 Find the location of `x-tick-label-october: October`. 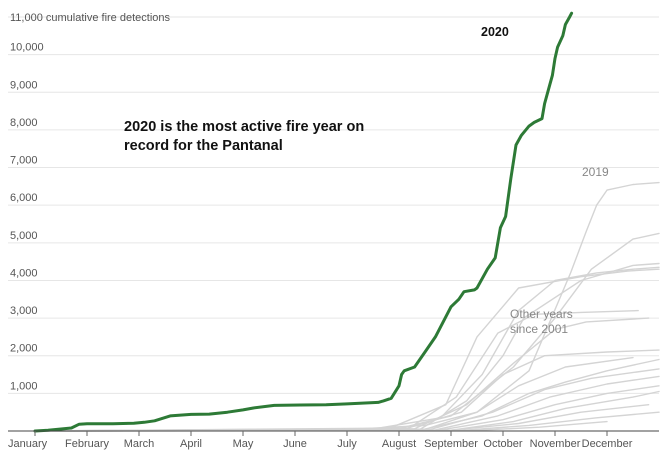

x-tick-label-october: October is located at coordinates (502, 444).